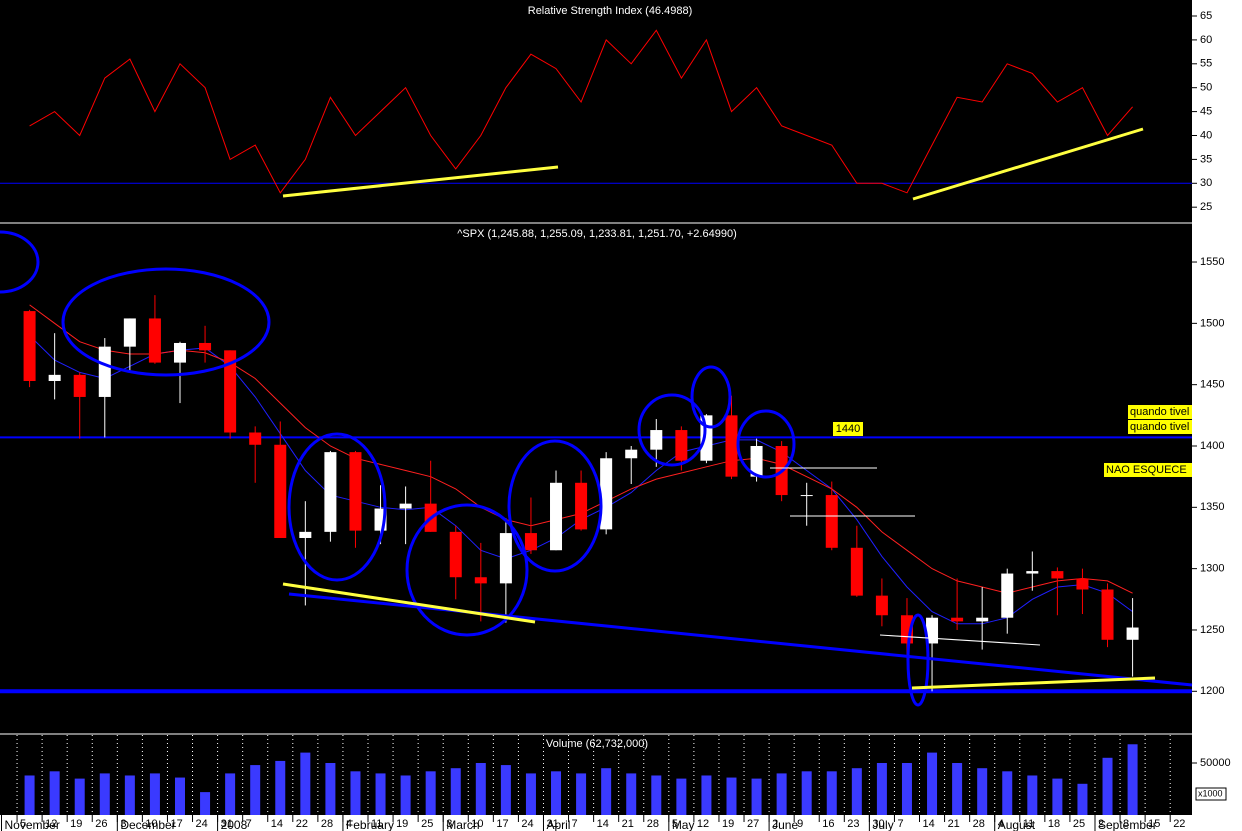  What do you see at coordinates (527, 824) in the screenshot?
I see `x-tick-label: 24` at bounding box center [527, 824].